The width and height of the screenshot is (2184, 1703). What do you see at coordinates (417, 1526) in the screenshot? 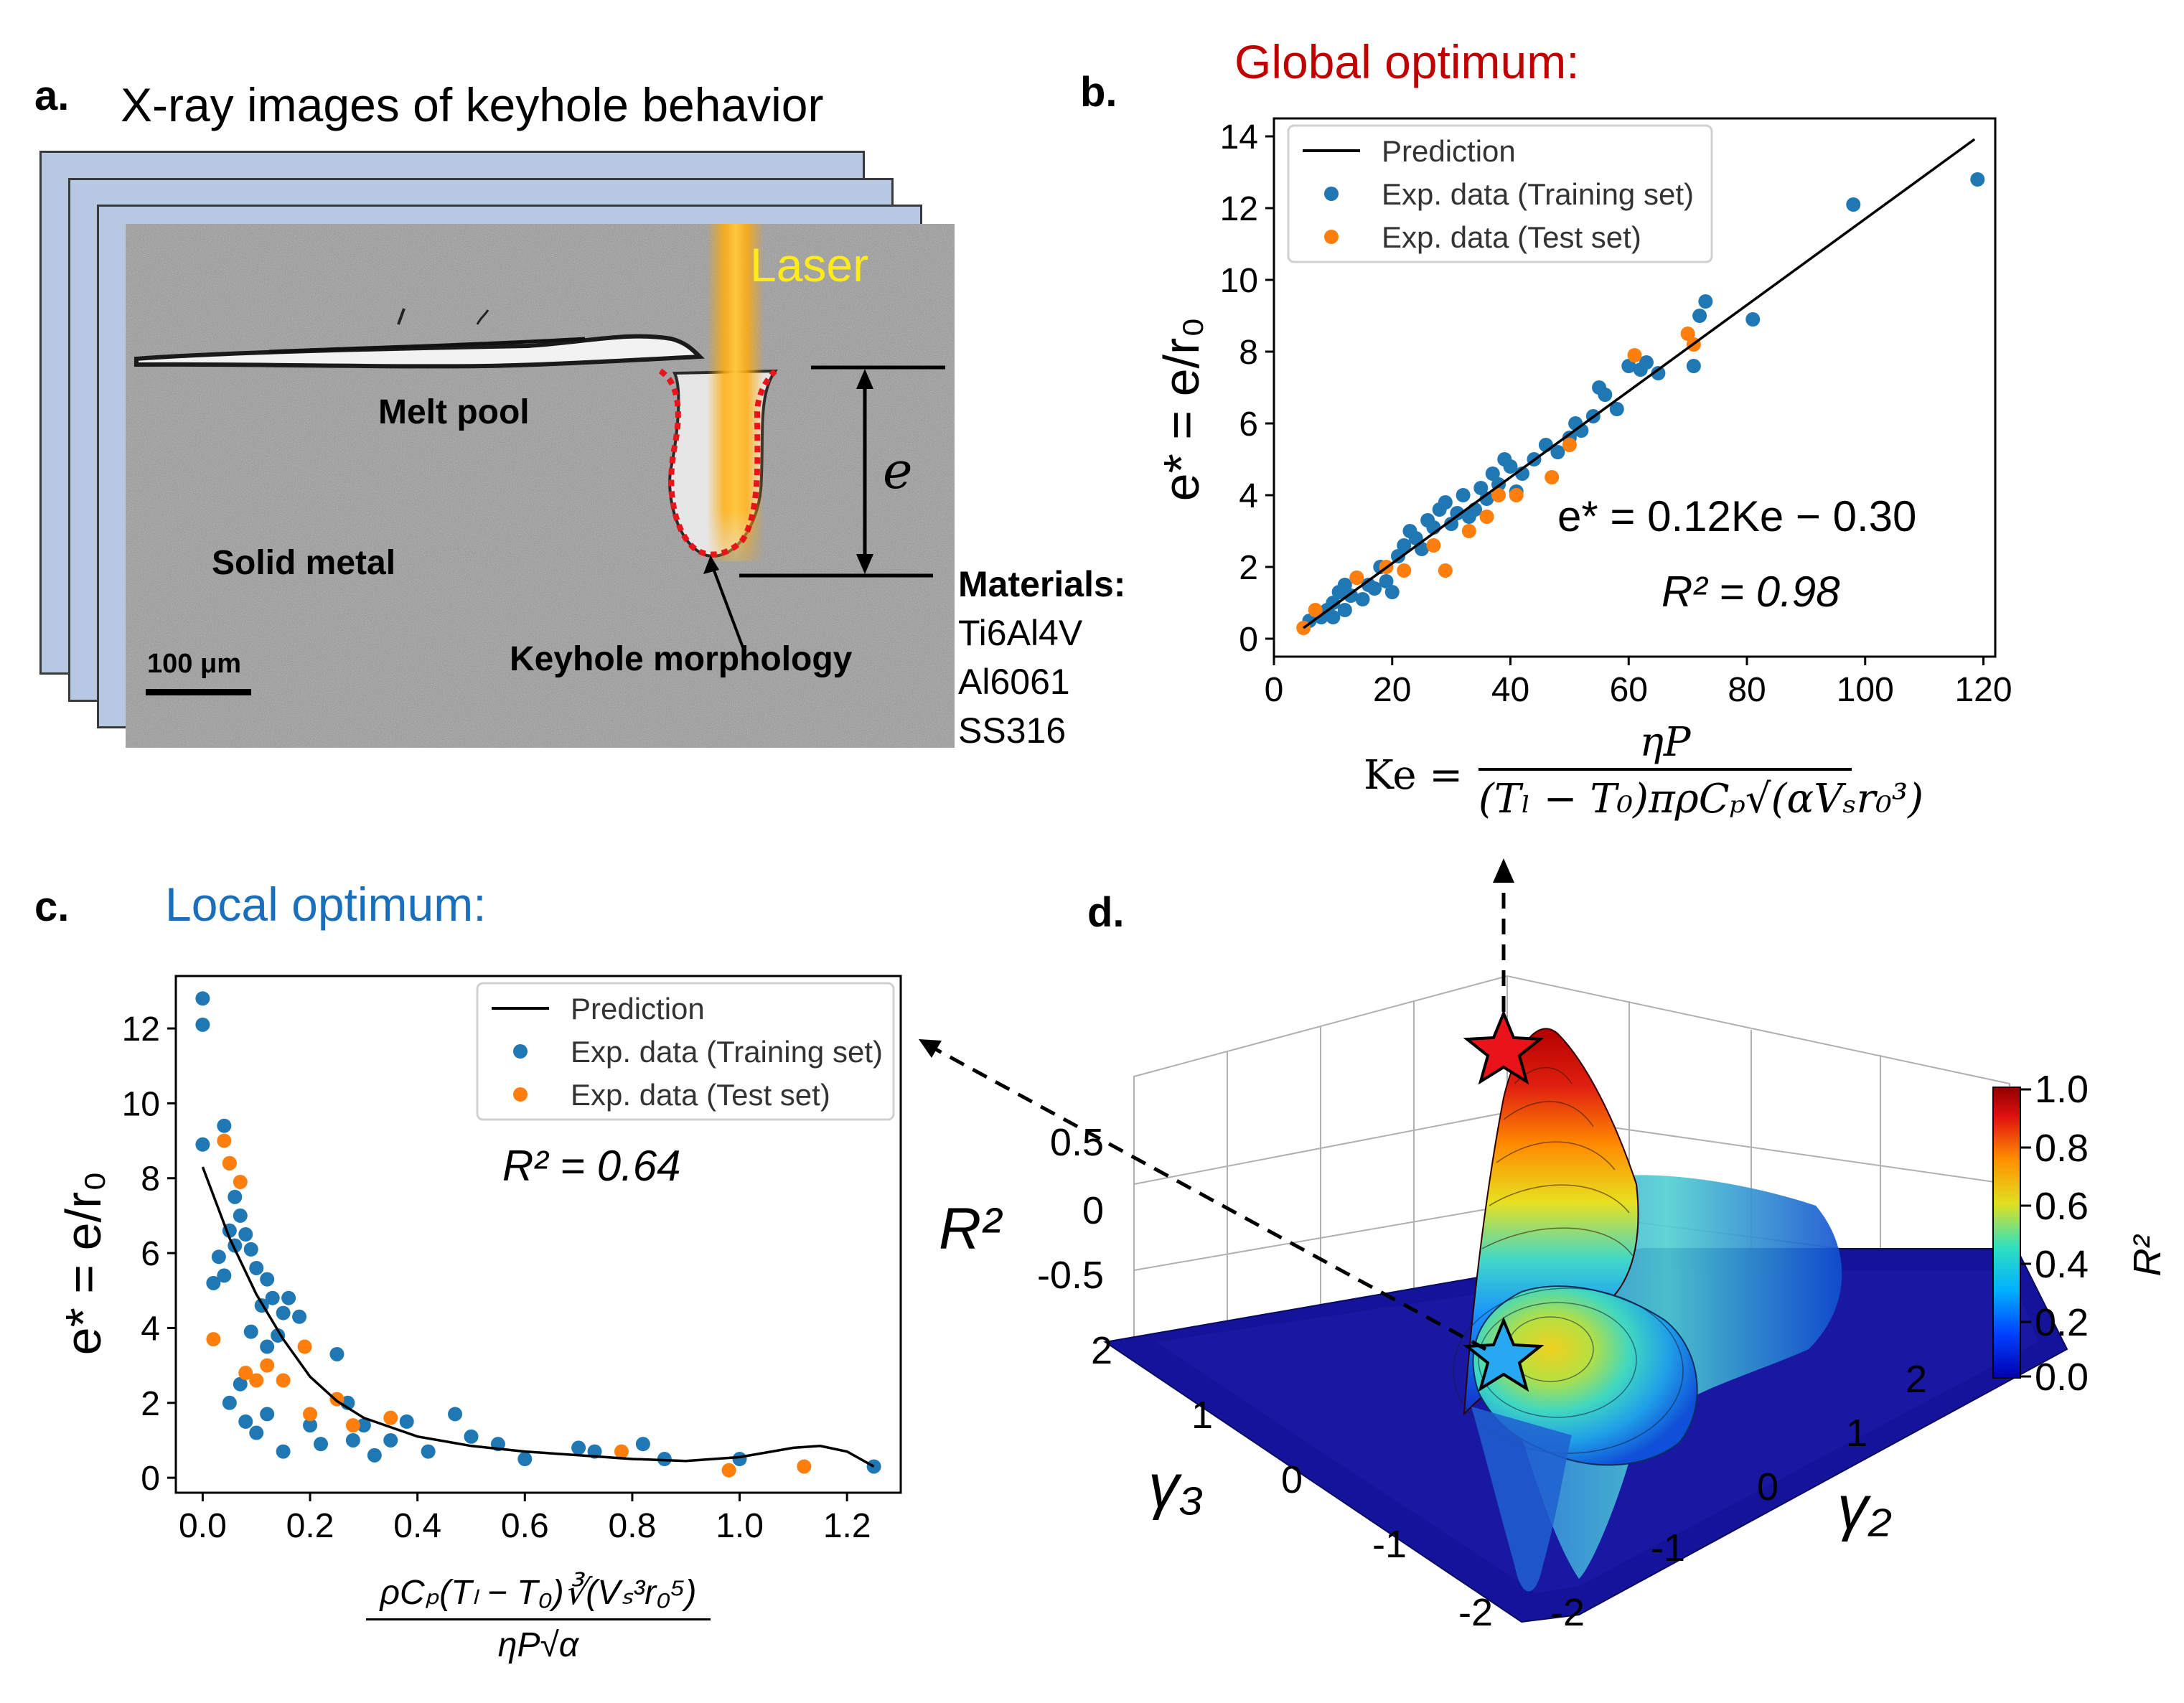
I see `x-tick-label: 0.4` at bounding box center [417, 1526].